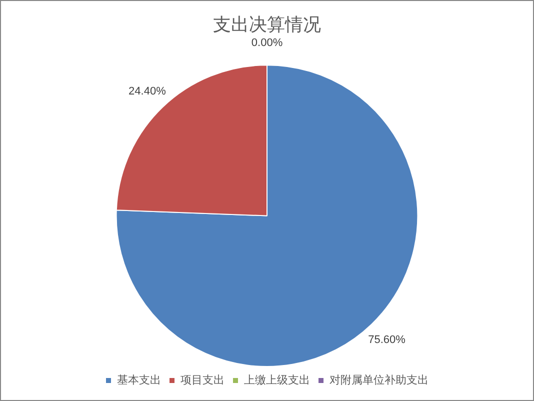 Image resolution: width=534 pixels, height=401 pixels. I want to click on chart-title: 支出决算情况, so click(267, 25).